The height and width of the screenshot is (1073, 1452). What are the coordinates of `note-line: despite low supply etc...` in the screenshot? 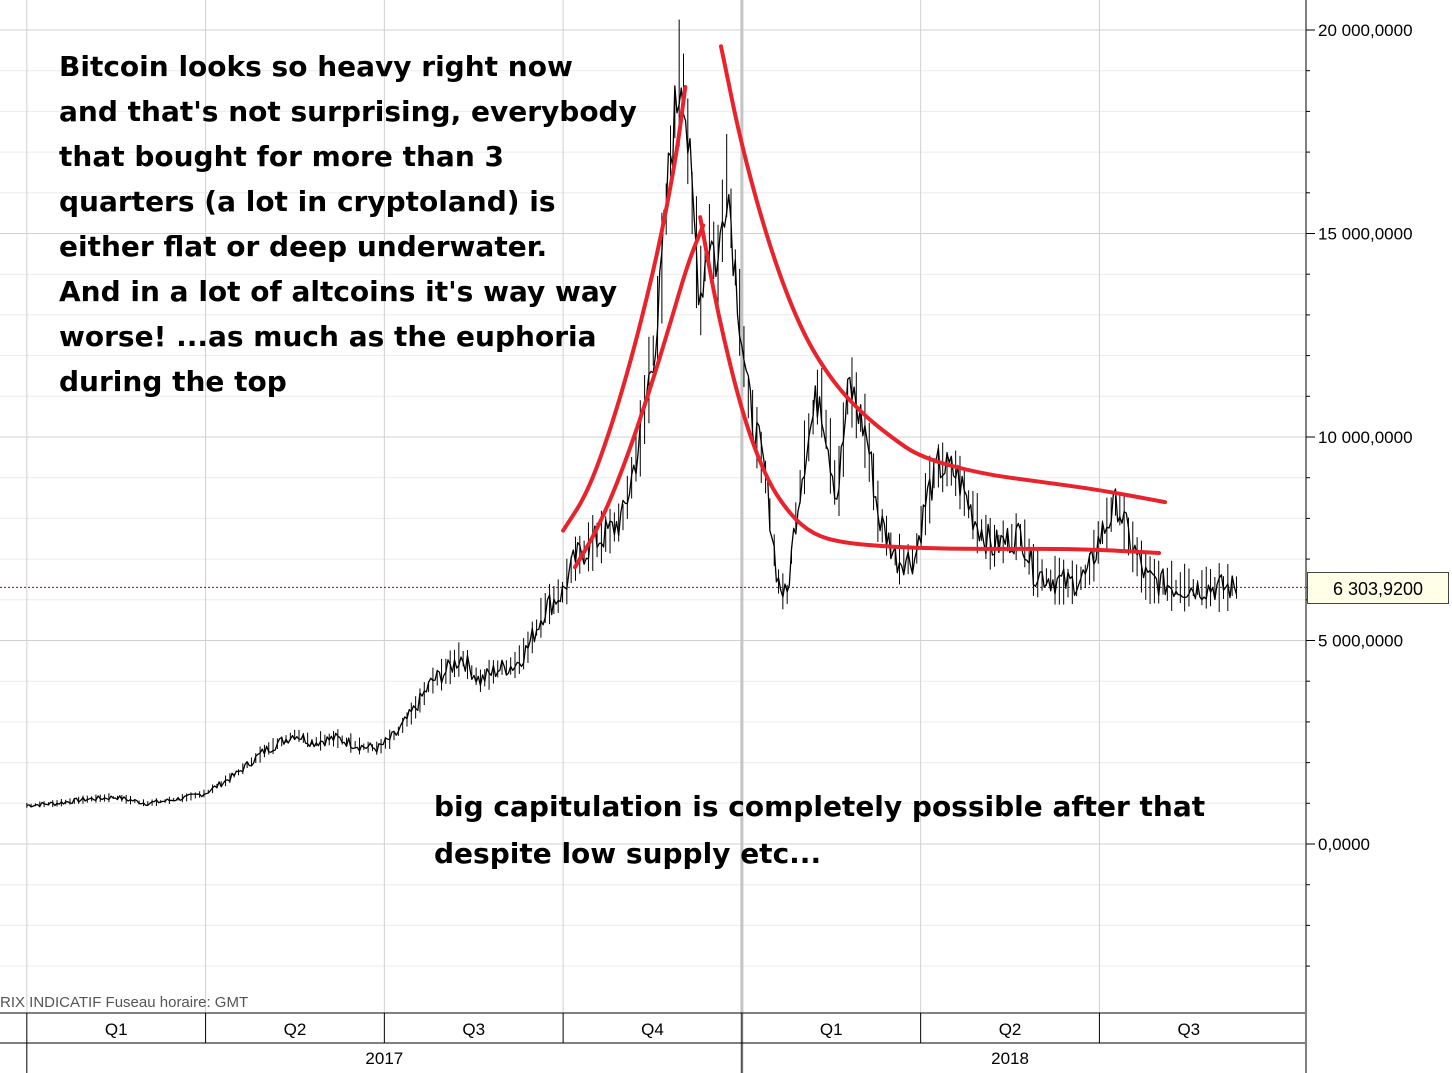 It's located at (628, 853).